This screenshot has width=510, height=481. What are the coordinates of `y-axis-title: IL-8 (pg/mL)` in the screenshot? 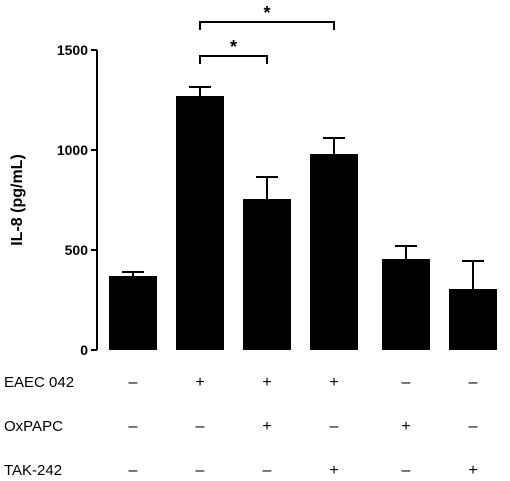 It's located at (17, 200).